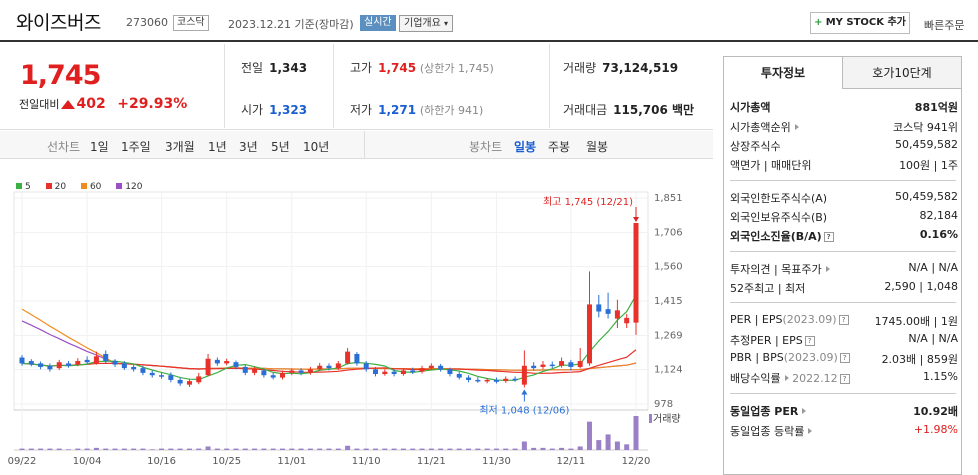 Image resolution: width=978 pixels, height=475 pixels. I want to click on ma60-swatch, so click(83, 186).